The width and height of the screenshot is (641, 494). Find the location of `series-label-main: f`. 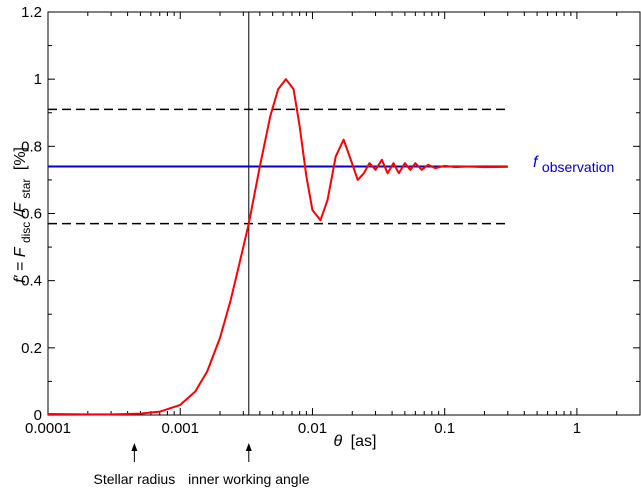

series-label-main: f is located at coordinates (536, 162).